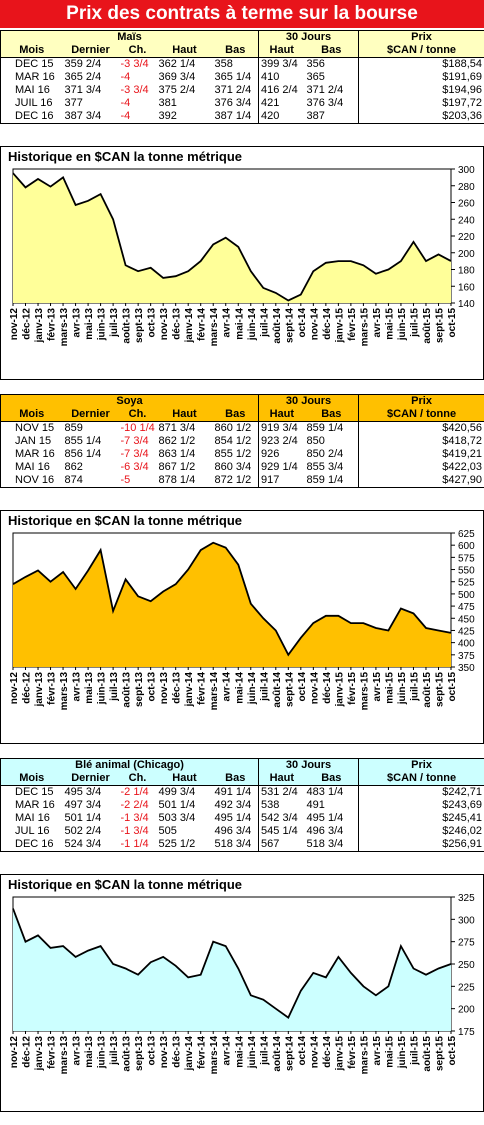 This screenshot has height=1125, width=484. What do you see at coordinates (466, 631) in the screenshot?
I see `y-tick-label: 425` at bounding box center [466, 631].